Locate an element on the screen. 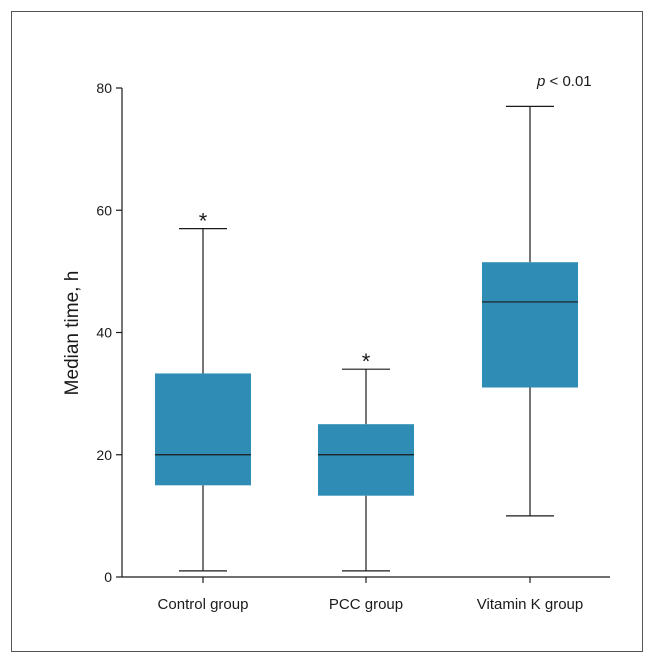  y-tick-label: 80 is located at coordinates (104, 88).